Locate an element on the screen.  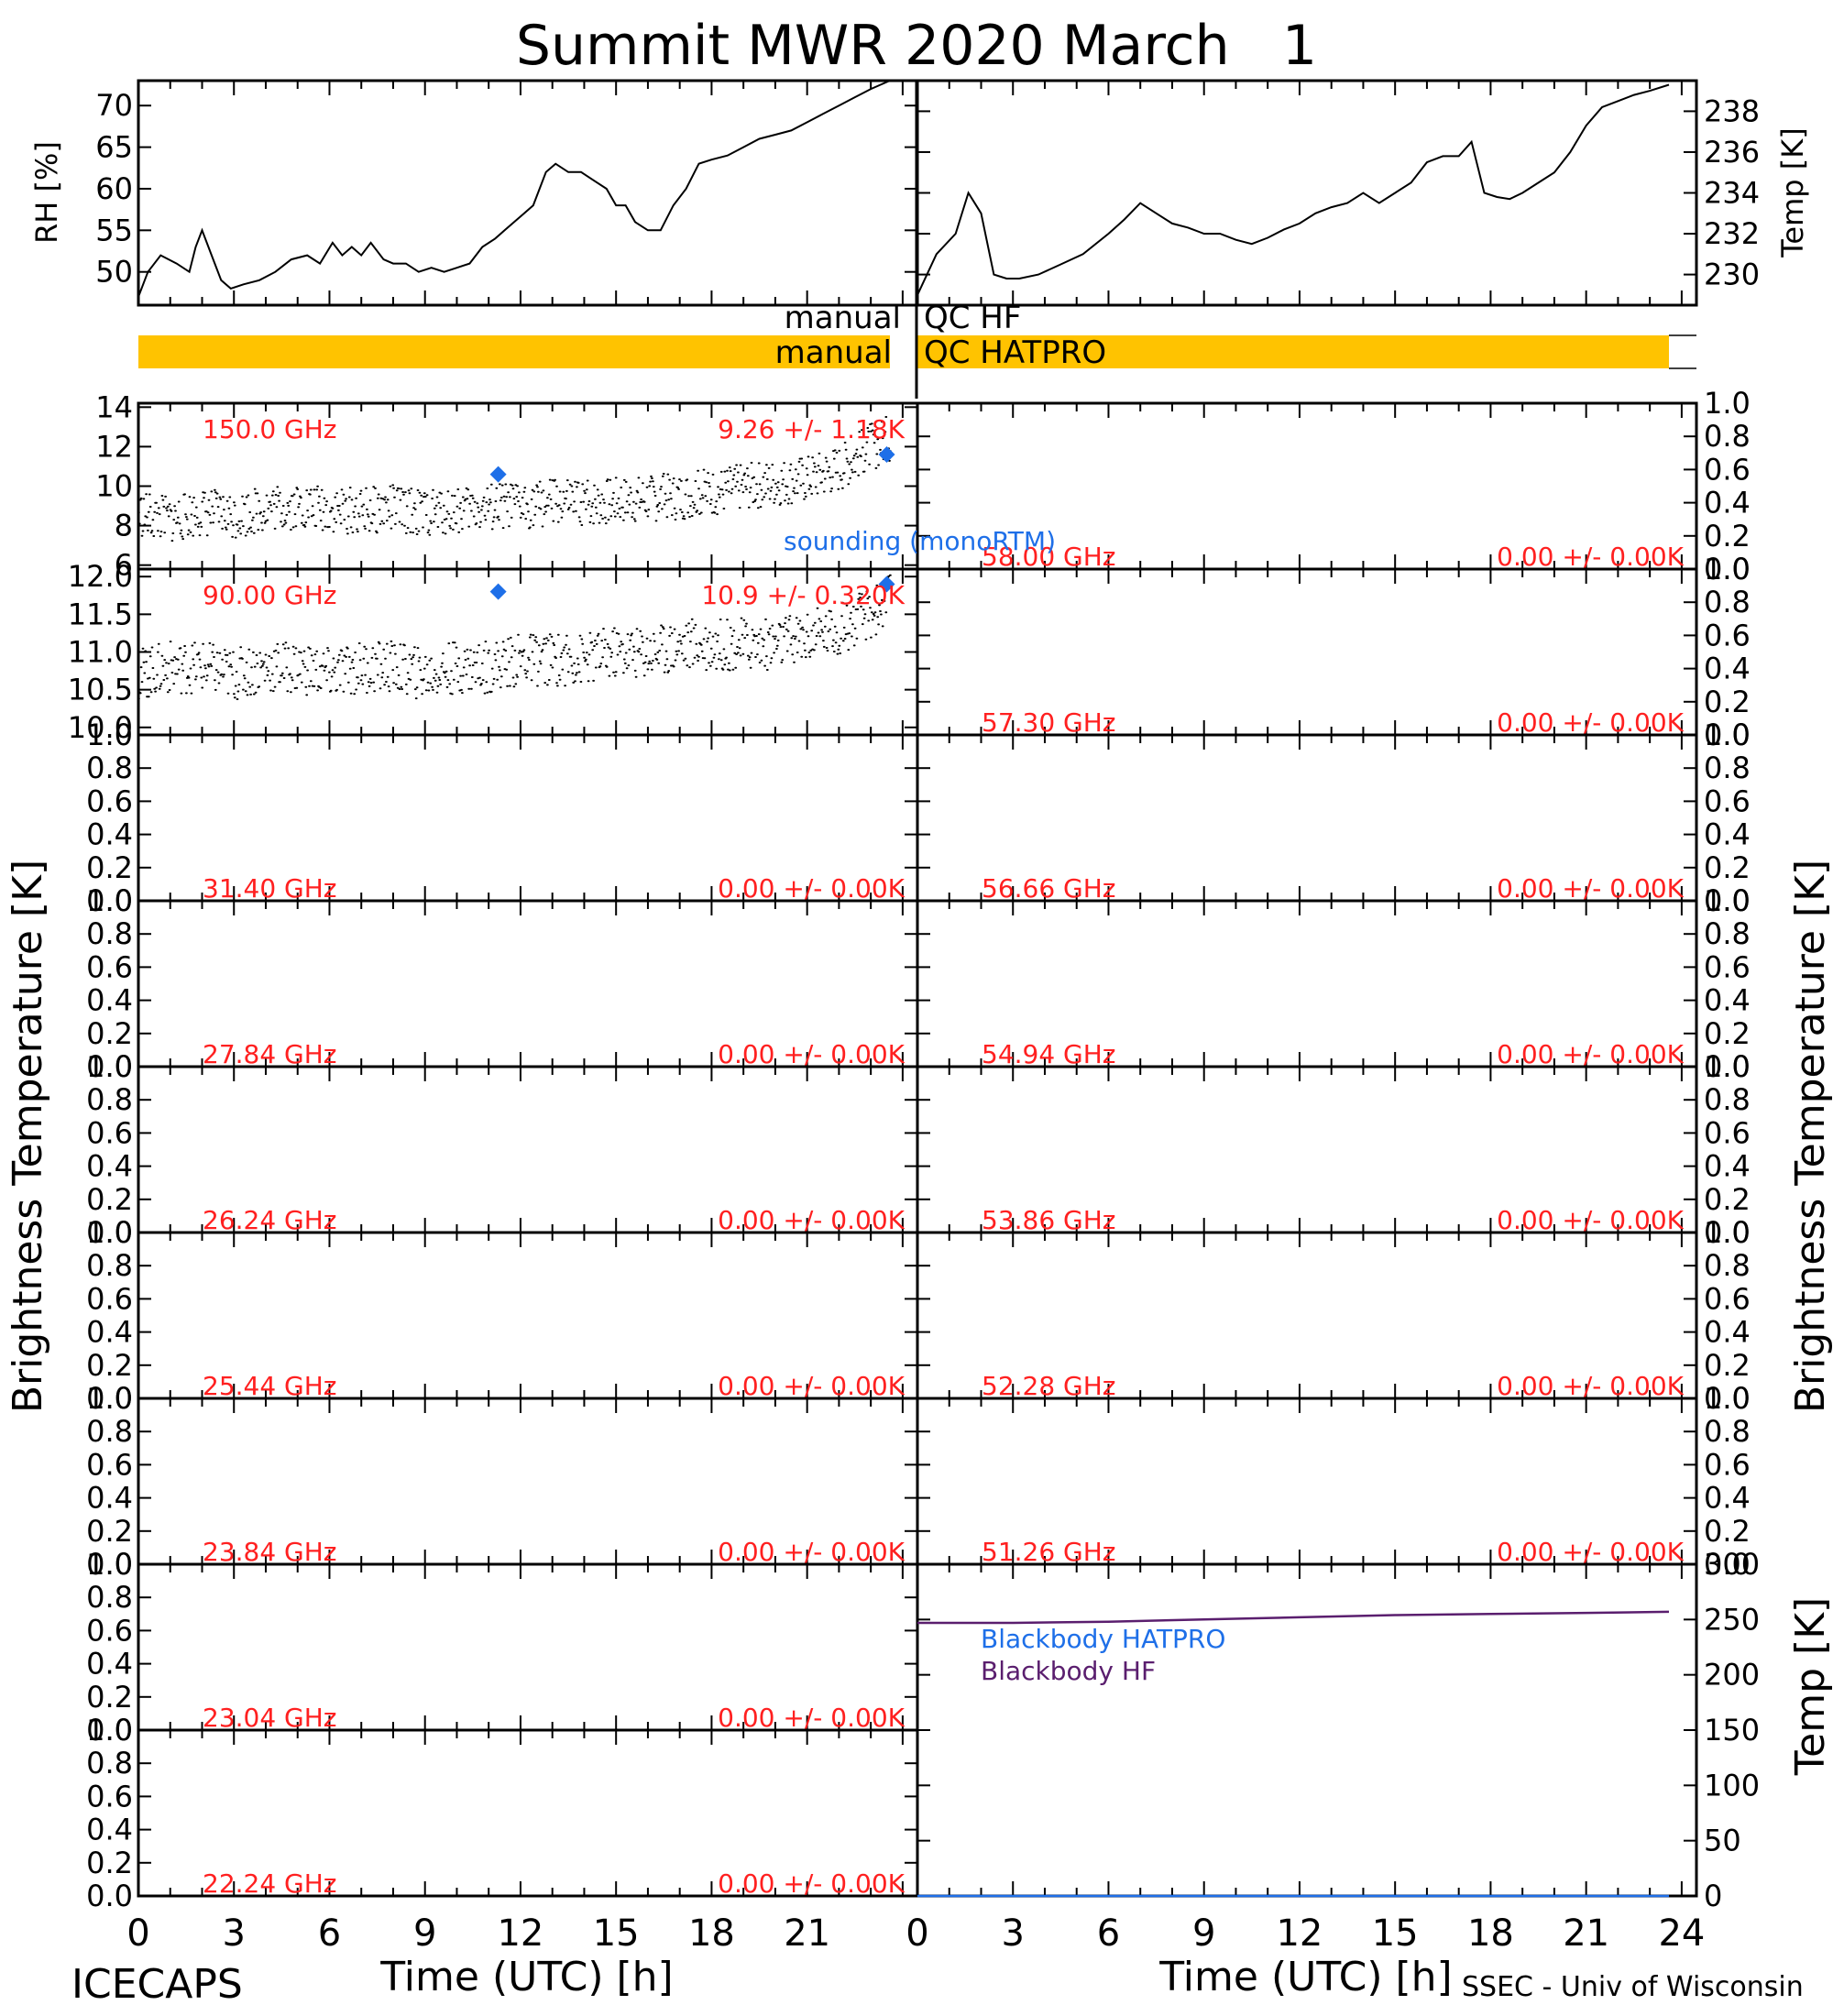
footer-right: SSEC - Univ of Wisconsin is located at coordinates (1633, 1987).